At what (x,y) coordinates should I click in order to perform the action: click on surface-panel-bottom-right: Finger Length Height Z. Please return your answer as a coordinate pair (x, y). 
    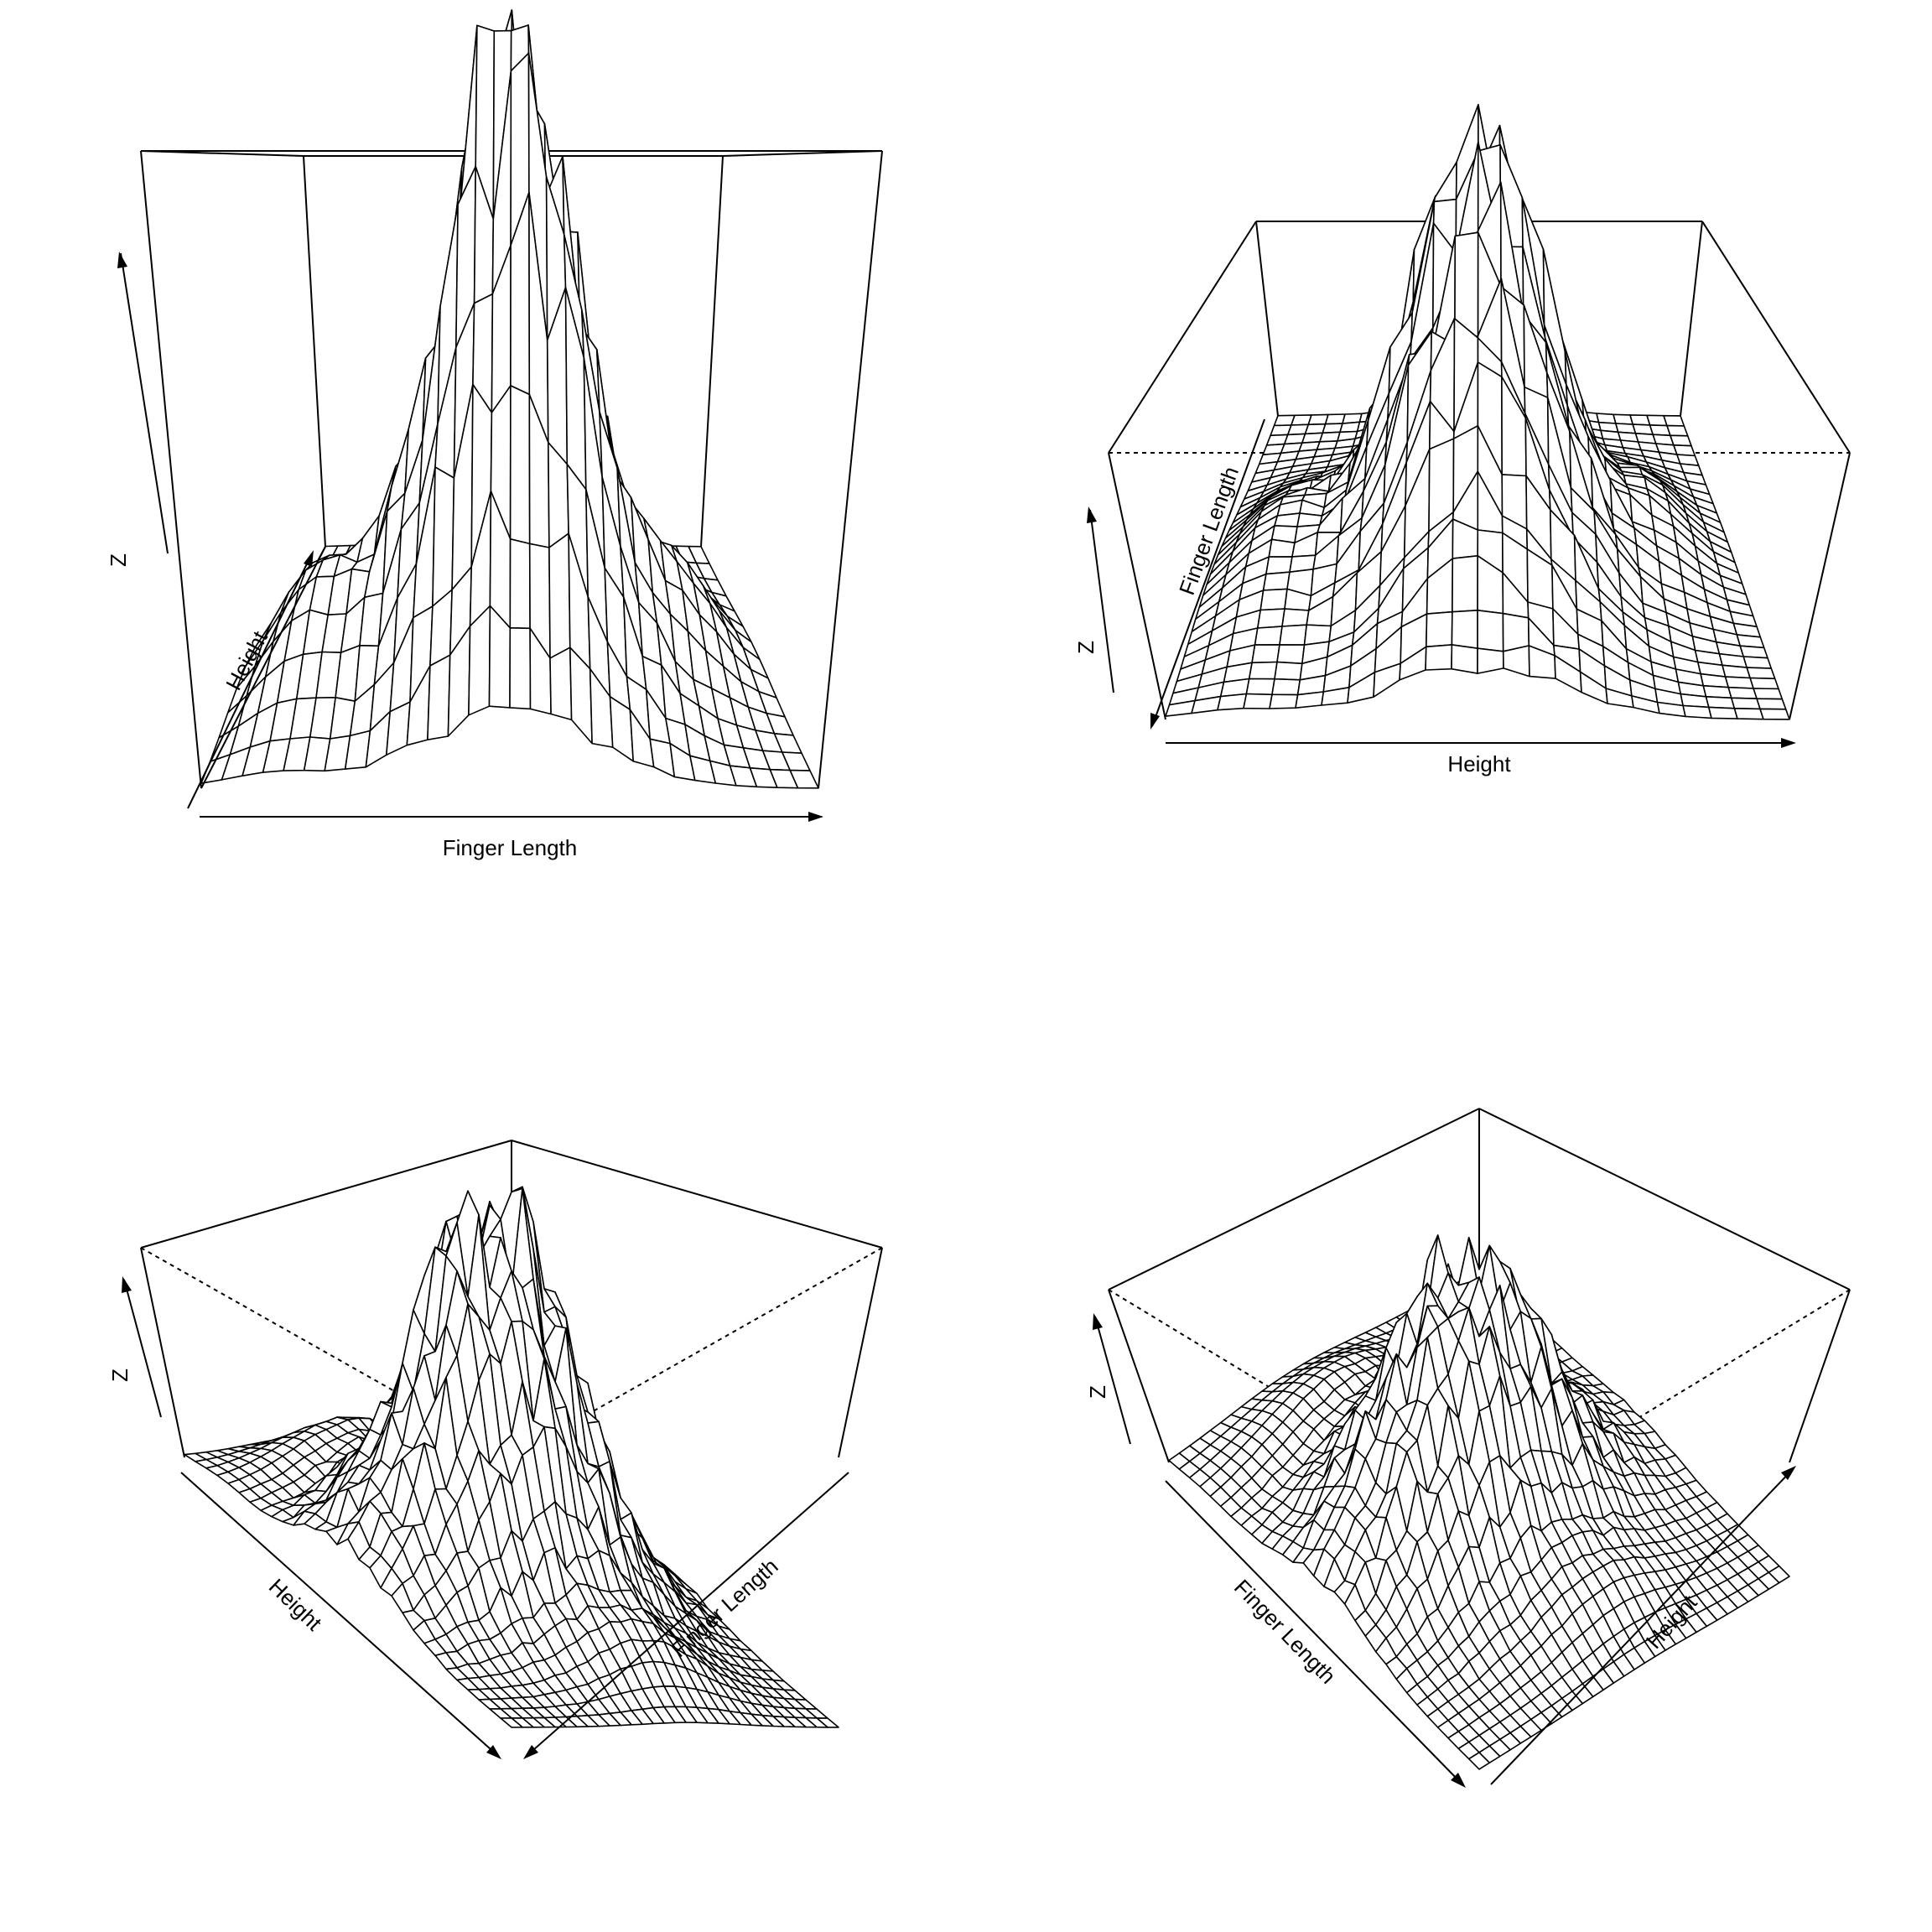
    Looking at the image, I should click on (1468, 1448).